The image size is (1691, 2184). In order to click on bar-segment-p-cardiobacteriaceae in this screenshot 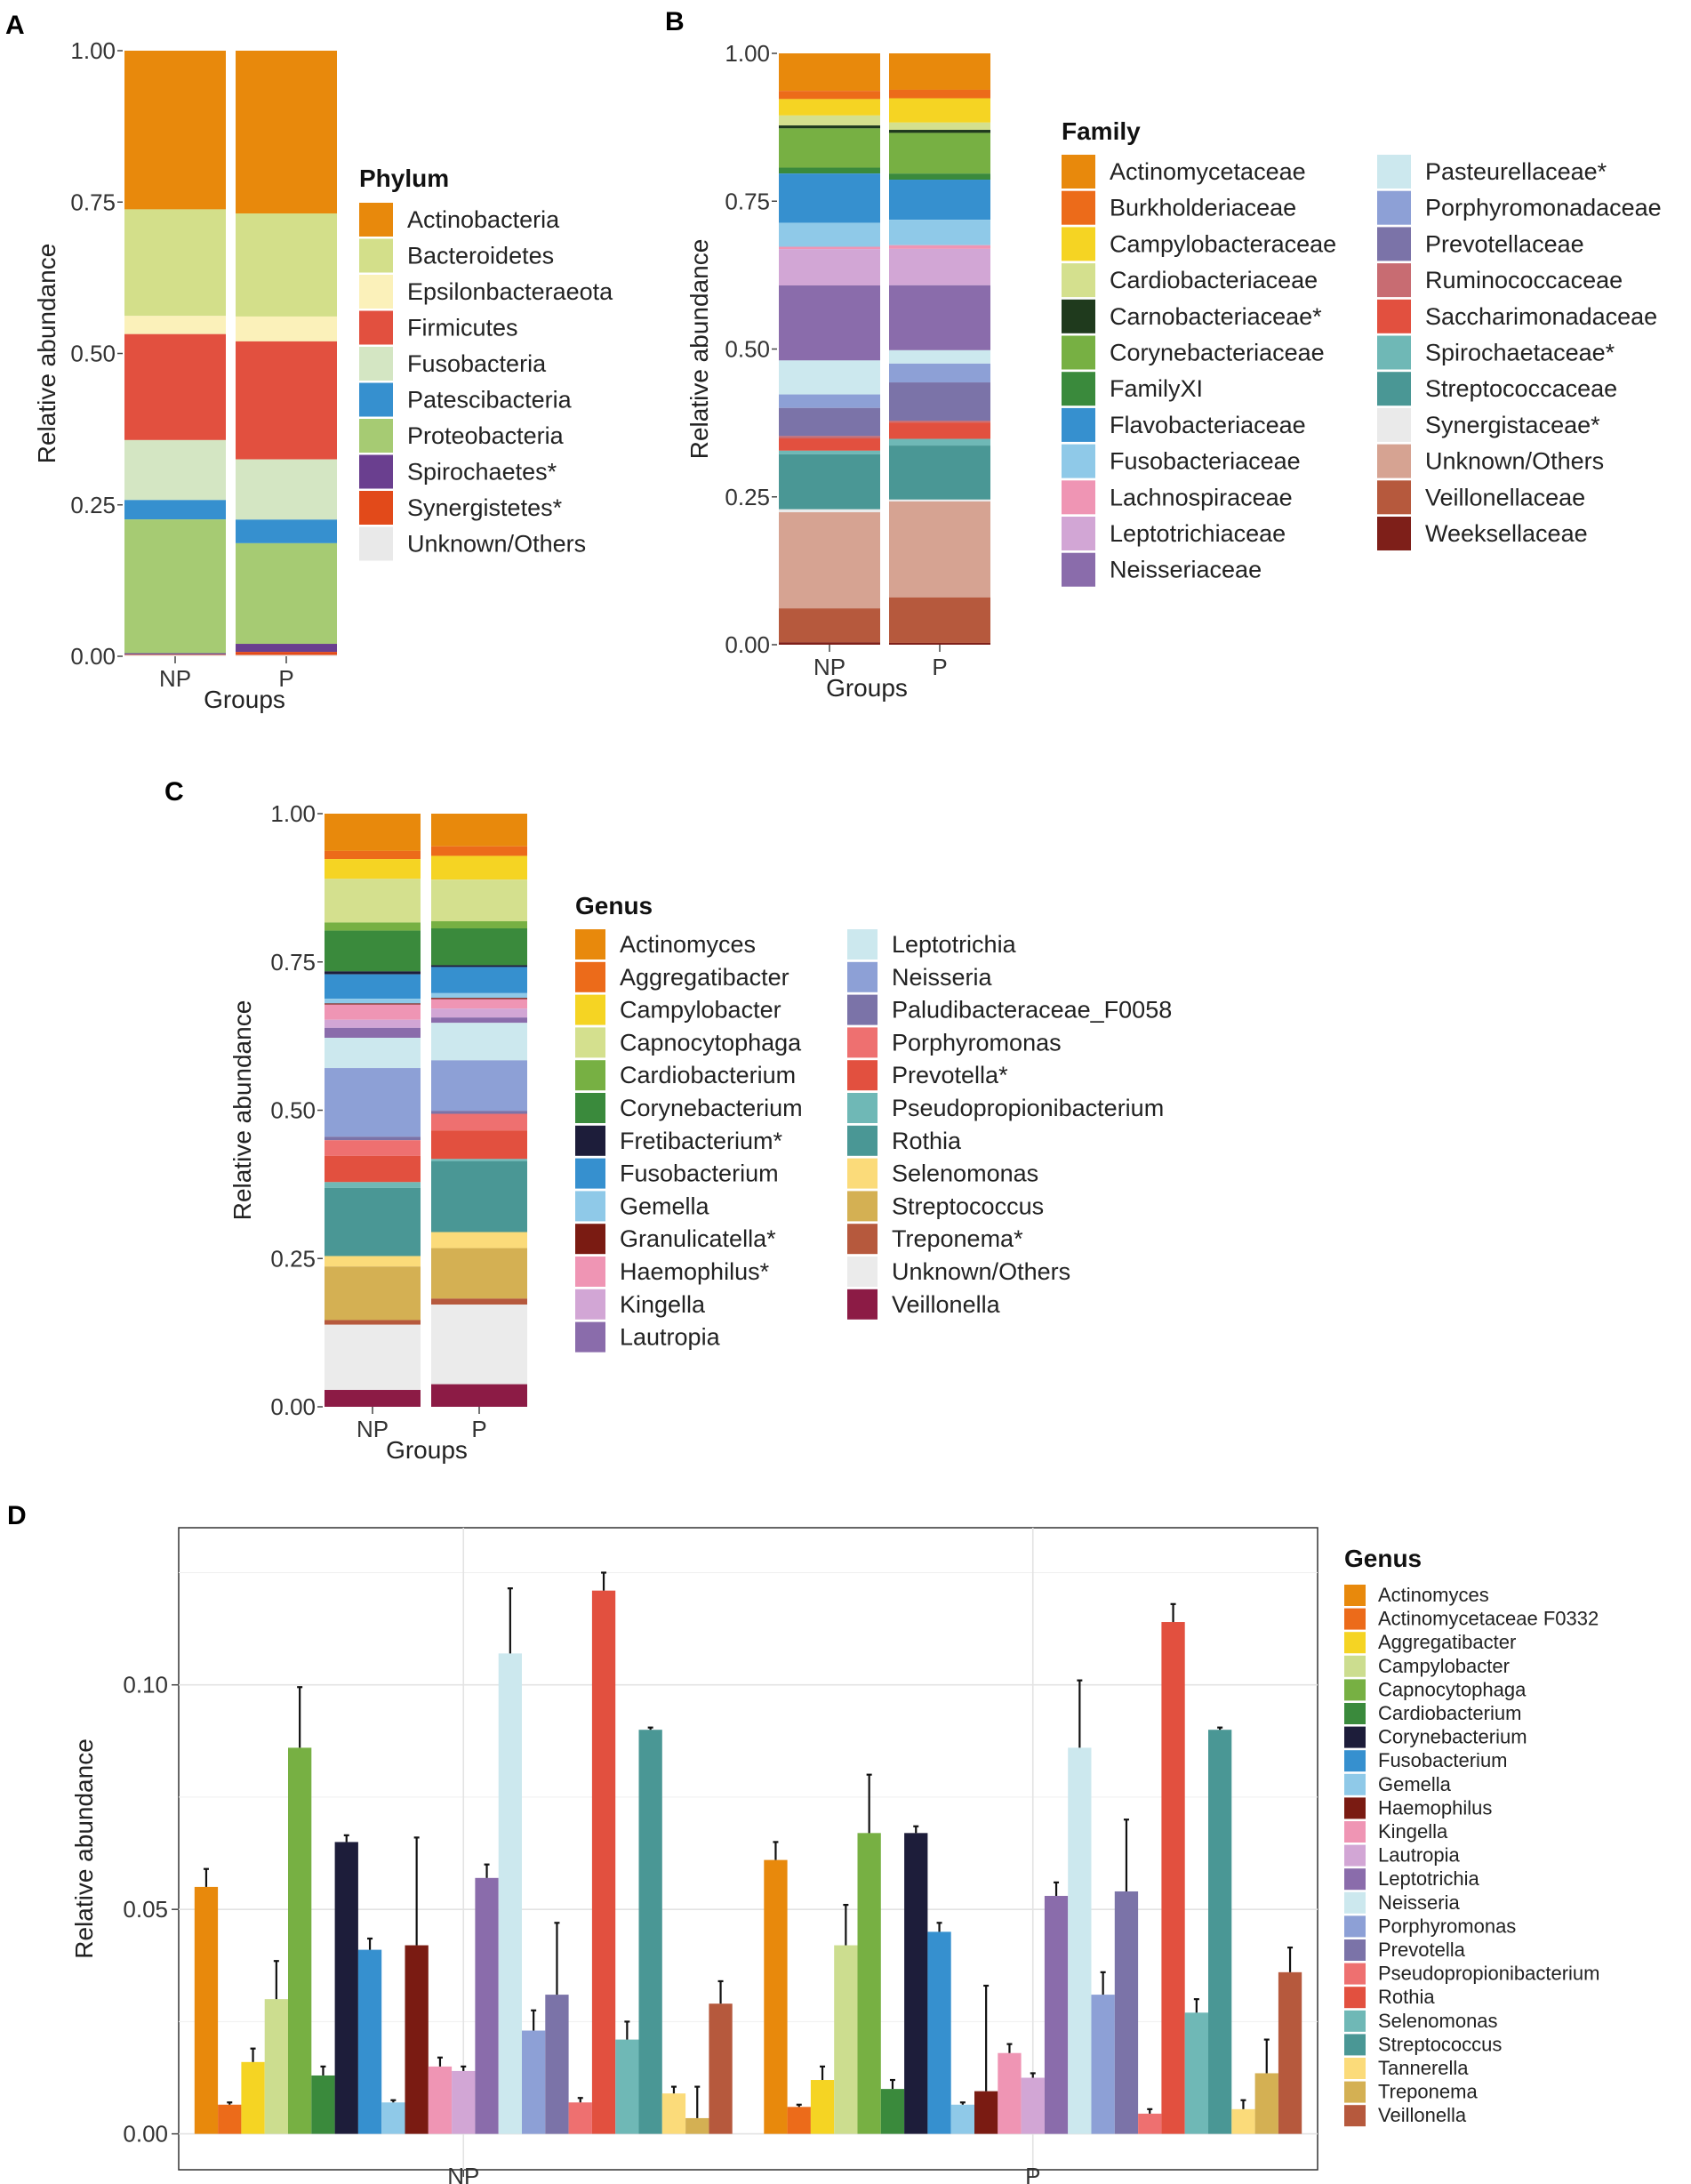, I will do `click(940, 126)`.